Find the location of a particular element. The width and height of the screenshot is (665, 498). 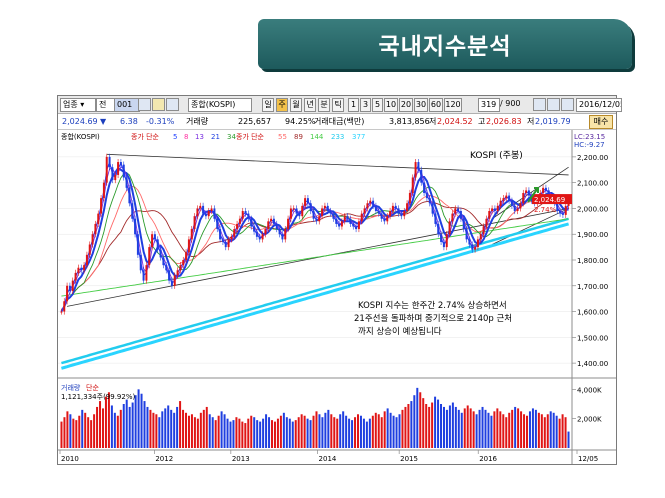

current-price: 2,024.69 is located at coordinates (80, 121).